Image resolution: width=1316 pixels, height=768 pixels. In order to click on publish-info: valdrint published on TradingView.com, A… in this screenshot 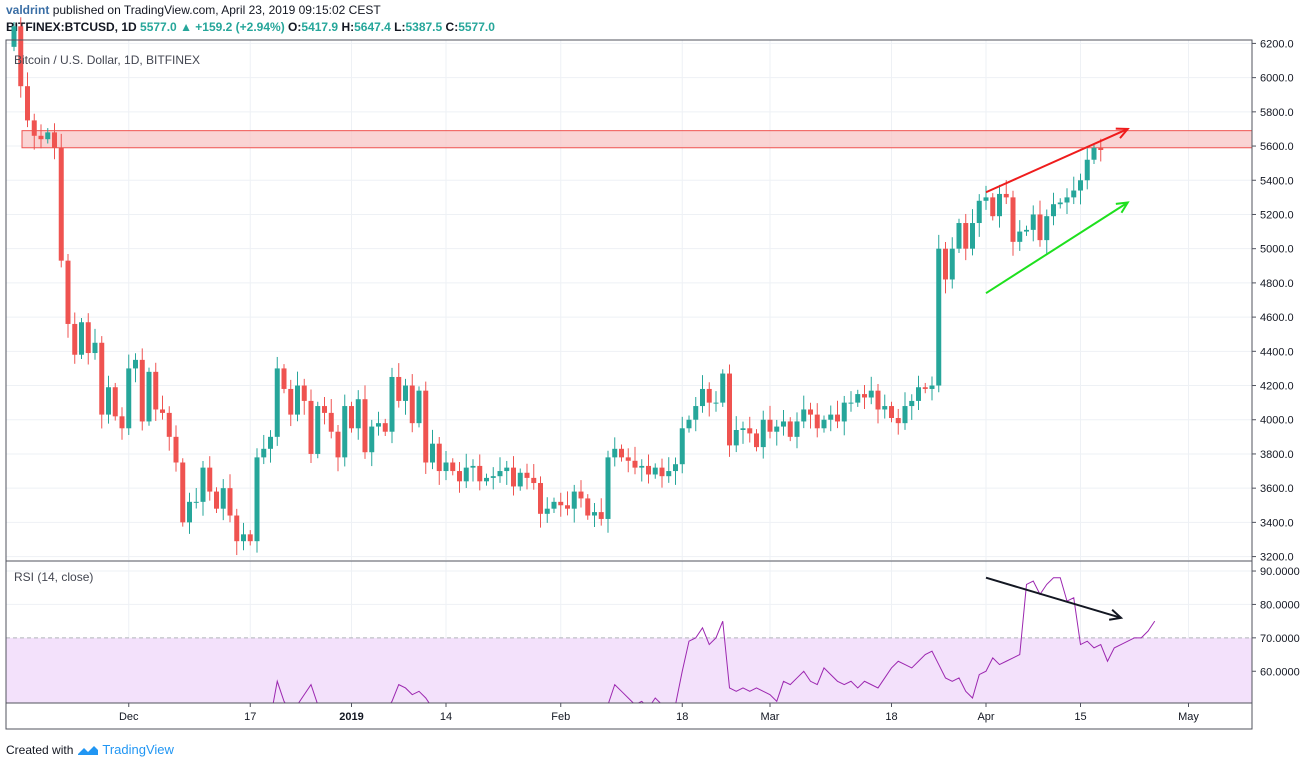, I will do `click(193, 10)`.